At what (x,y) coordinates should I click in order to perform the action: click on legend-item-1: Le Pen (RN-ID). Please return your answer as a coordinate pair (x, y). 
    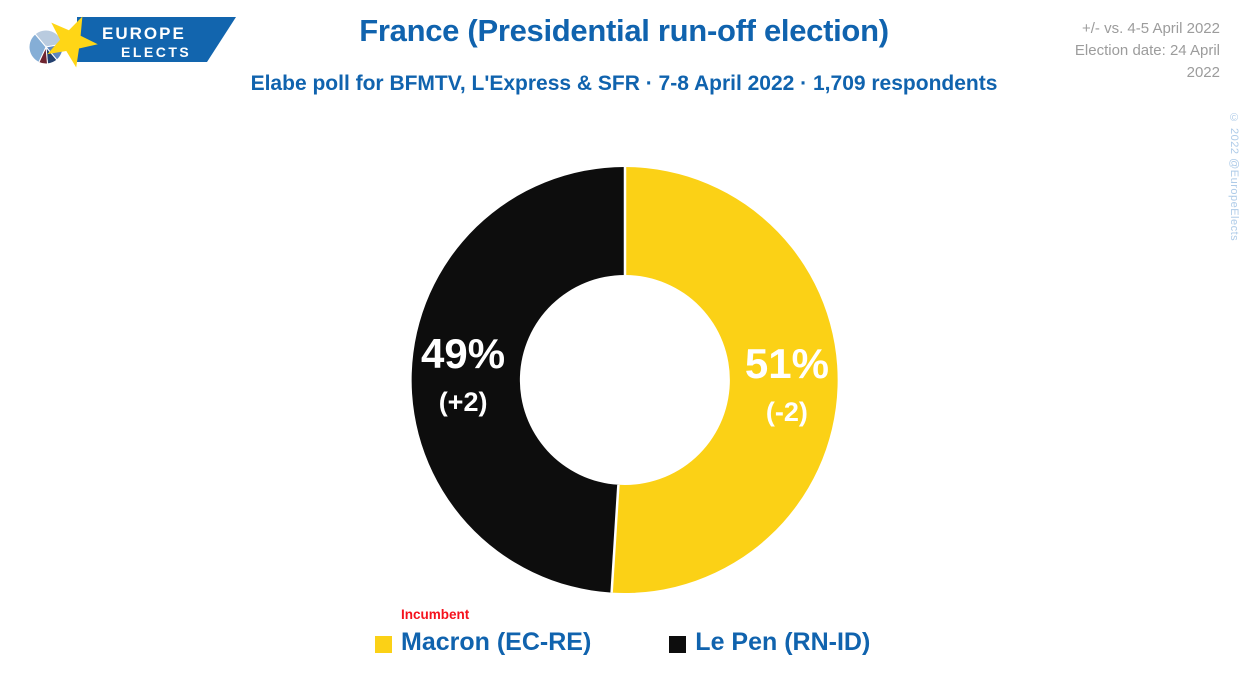
    Looking at the image, I should click on (769, 642).